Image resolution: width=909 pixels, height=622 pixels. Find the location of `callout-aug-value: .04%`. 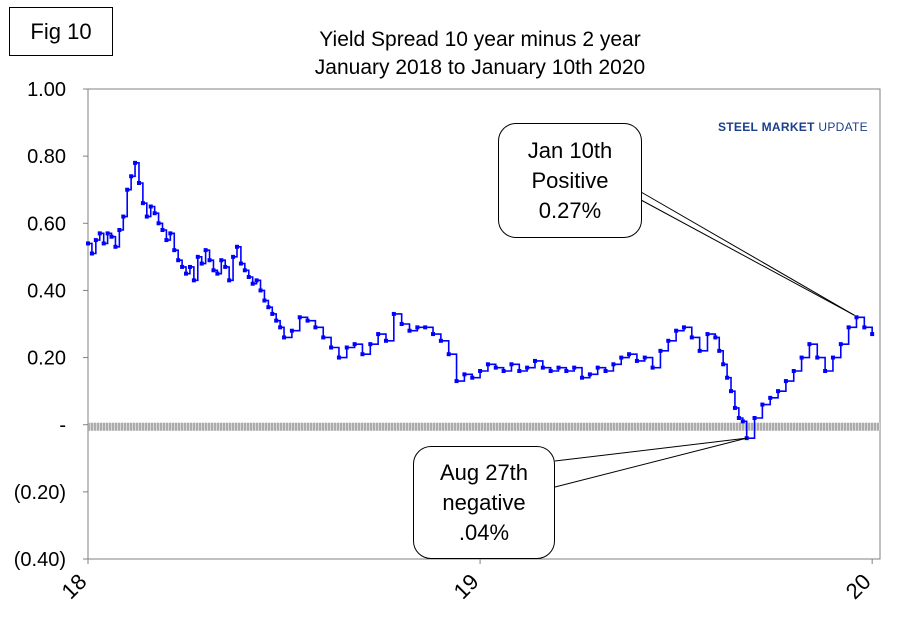

callout-aug-value: .04% is located at coordinates (484, 532).